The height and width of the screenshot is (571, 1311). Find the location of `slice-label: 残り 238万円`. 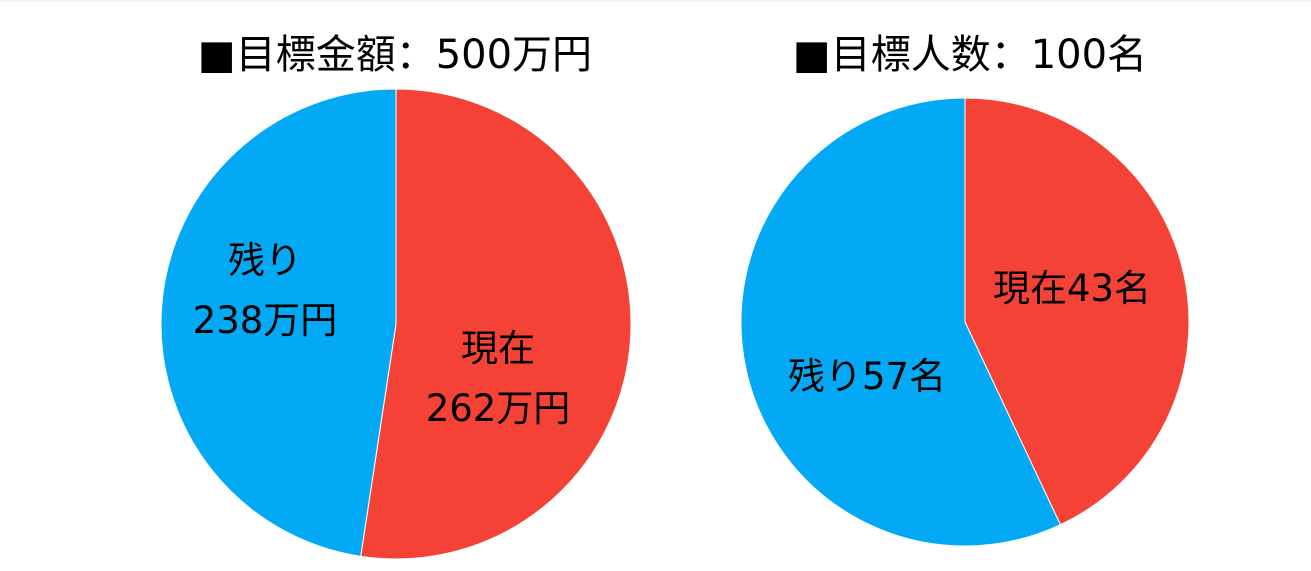

slice-label: 残り 238万円 is located at coordinates (265, 290).